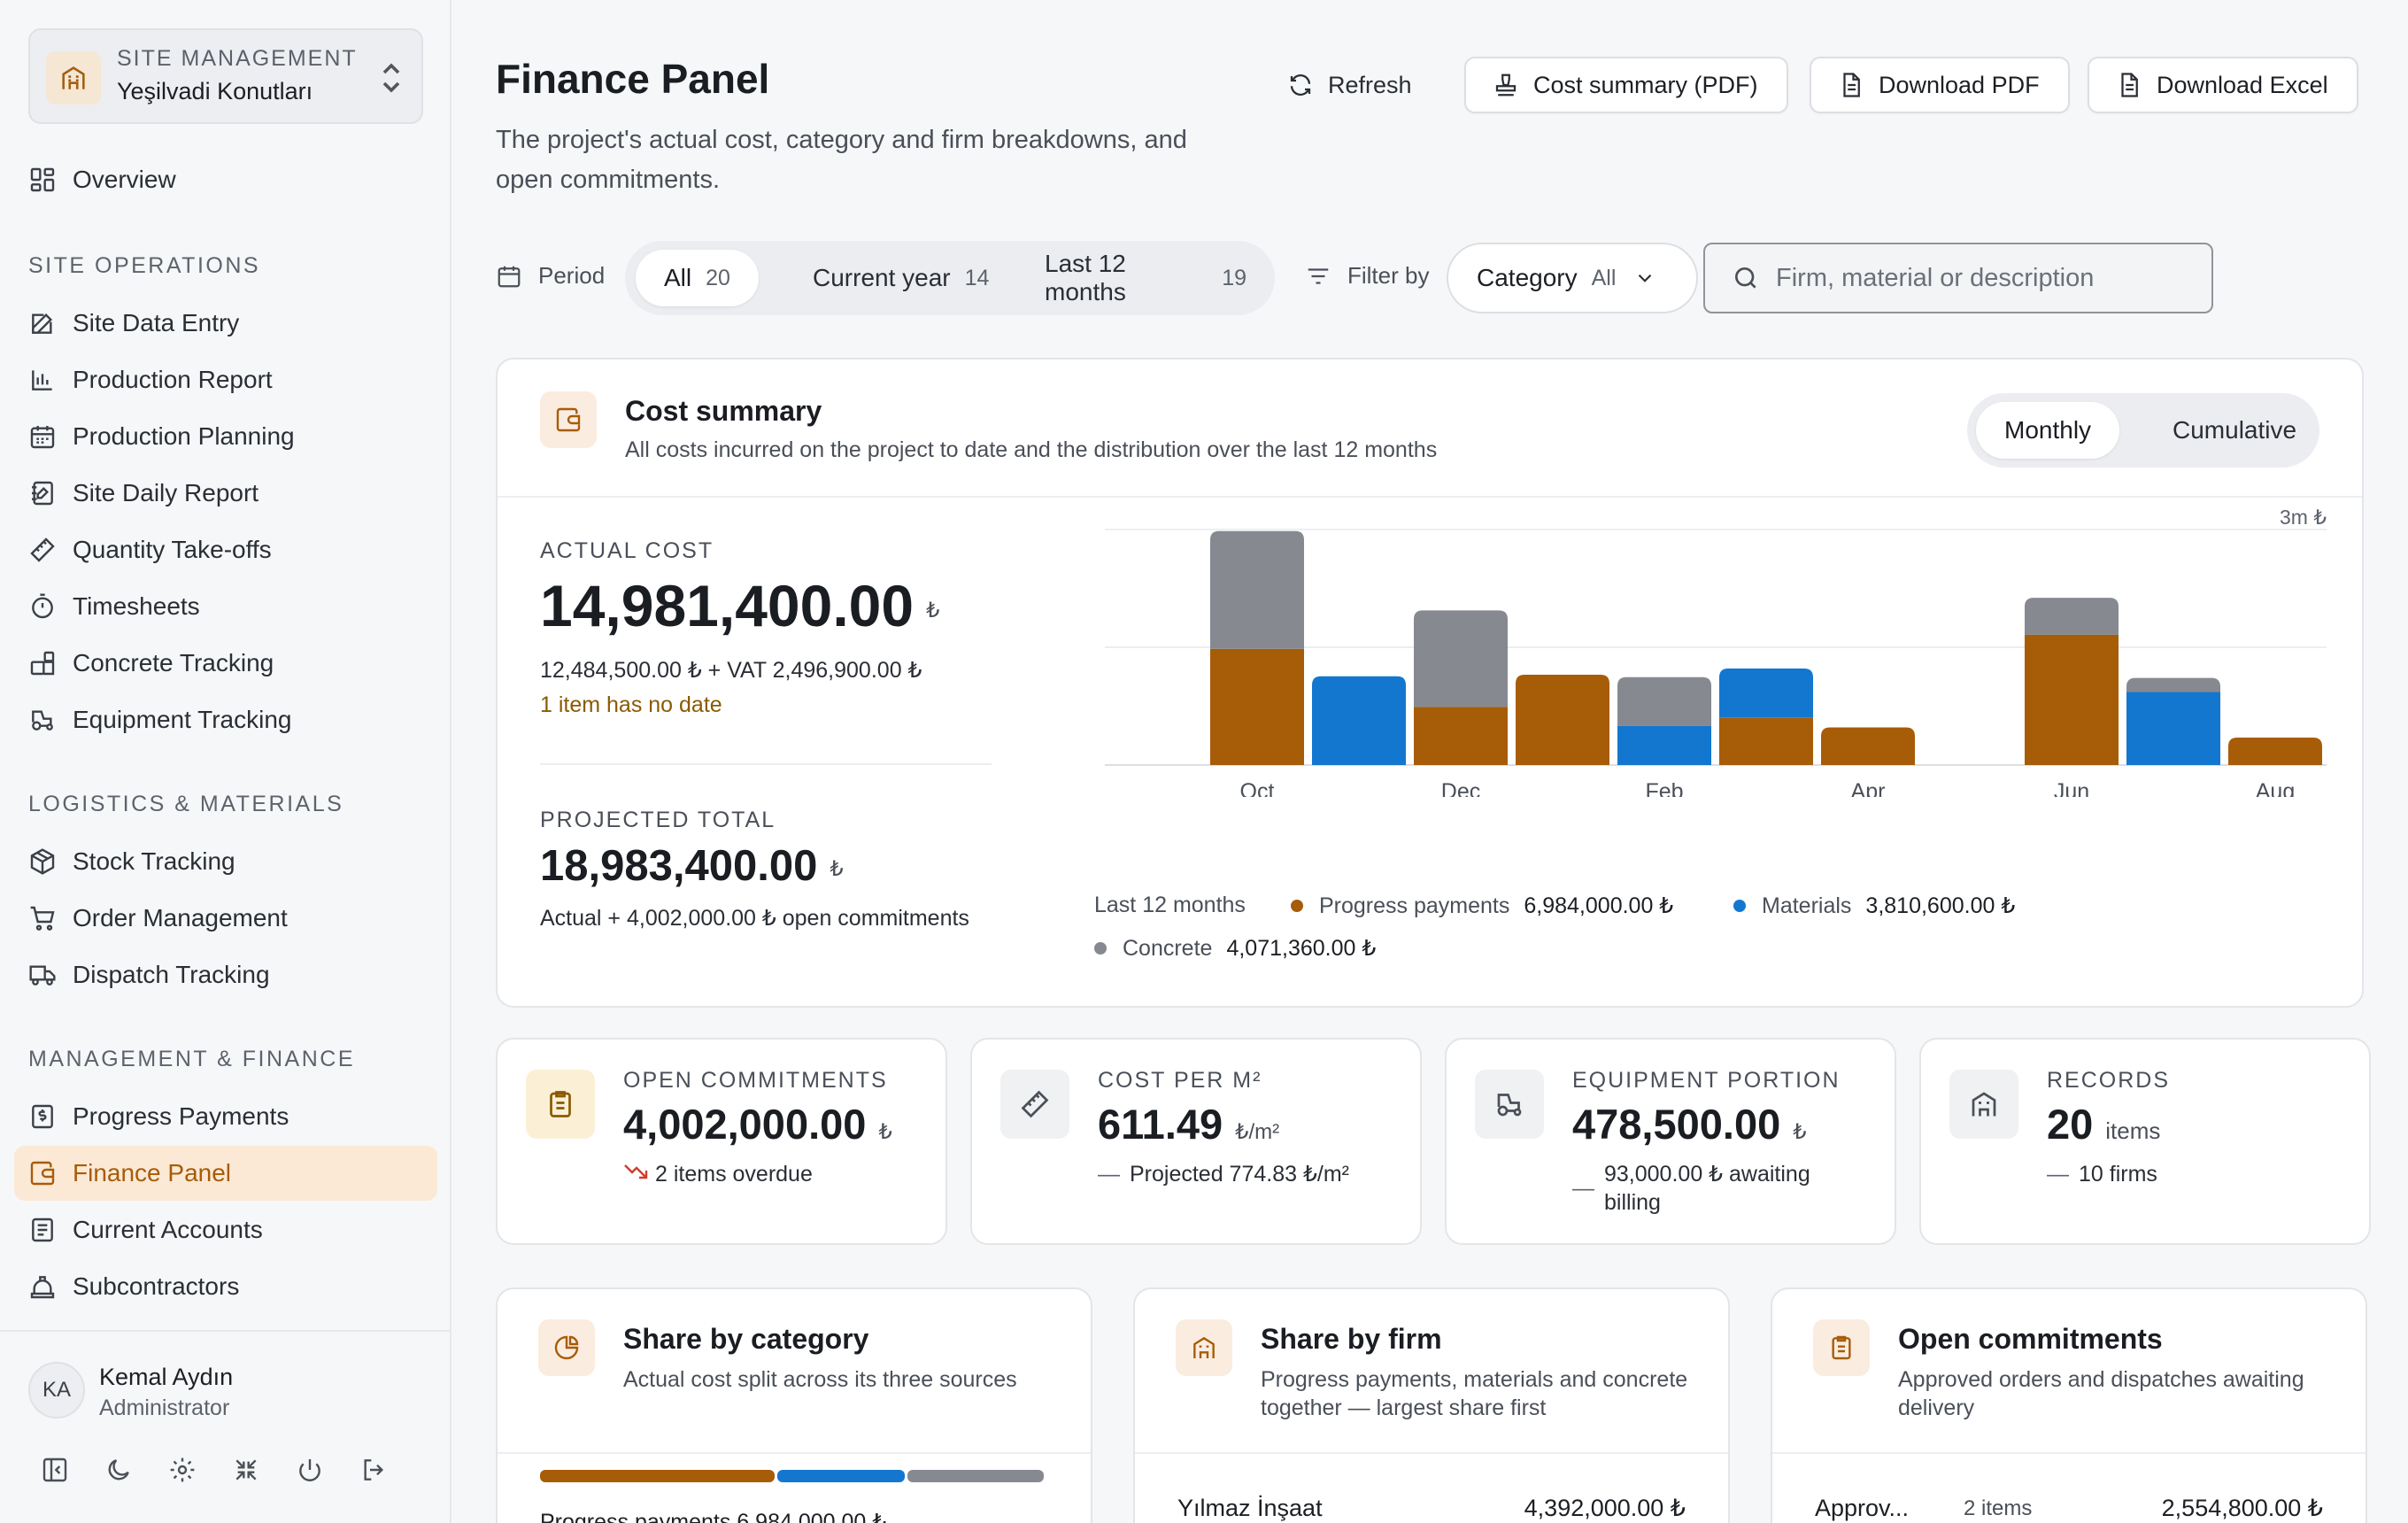  What do you see at coordinates (755, 1080) in the screenshot?
I see `kpi-label: OPEN COMMITMENTS` at bounding box center [755, 1080].